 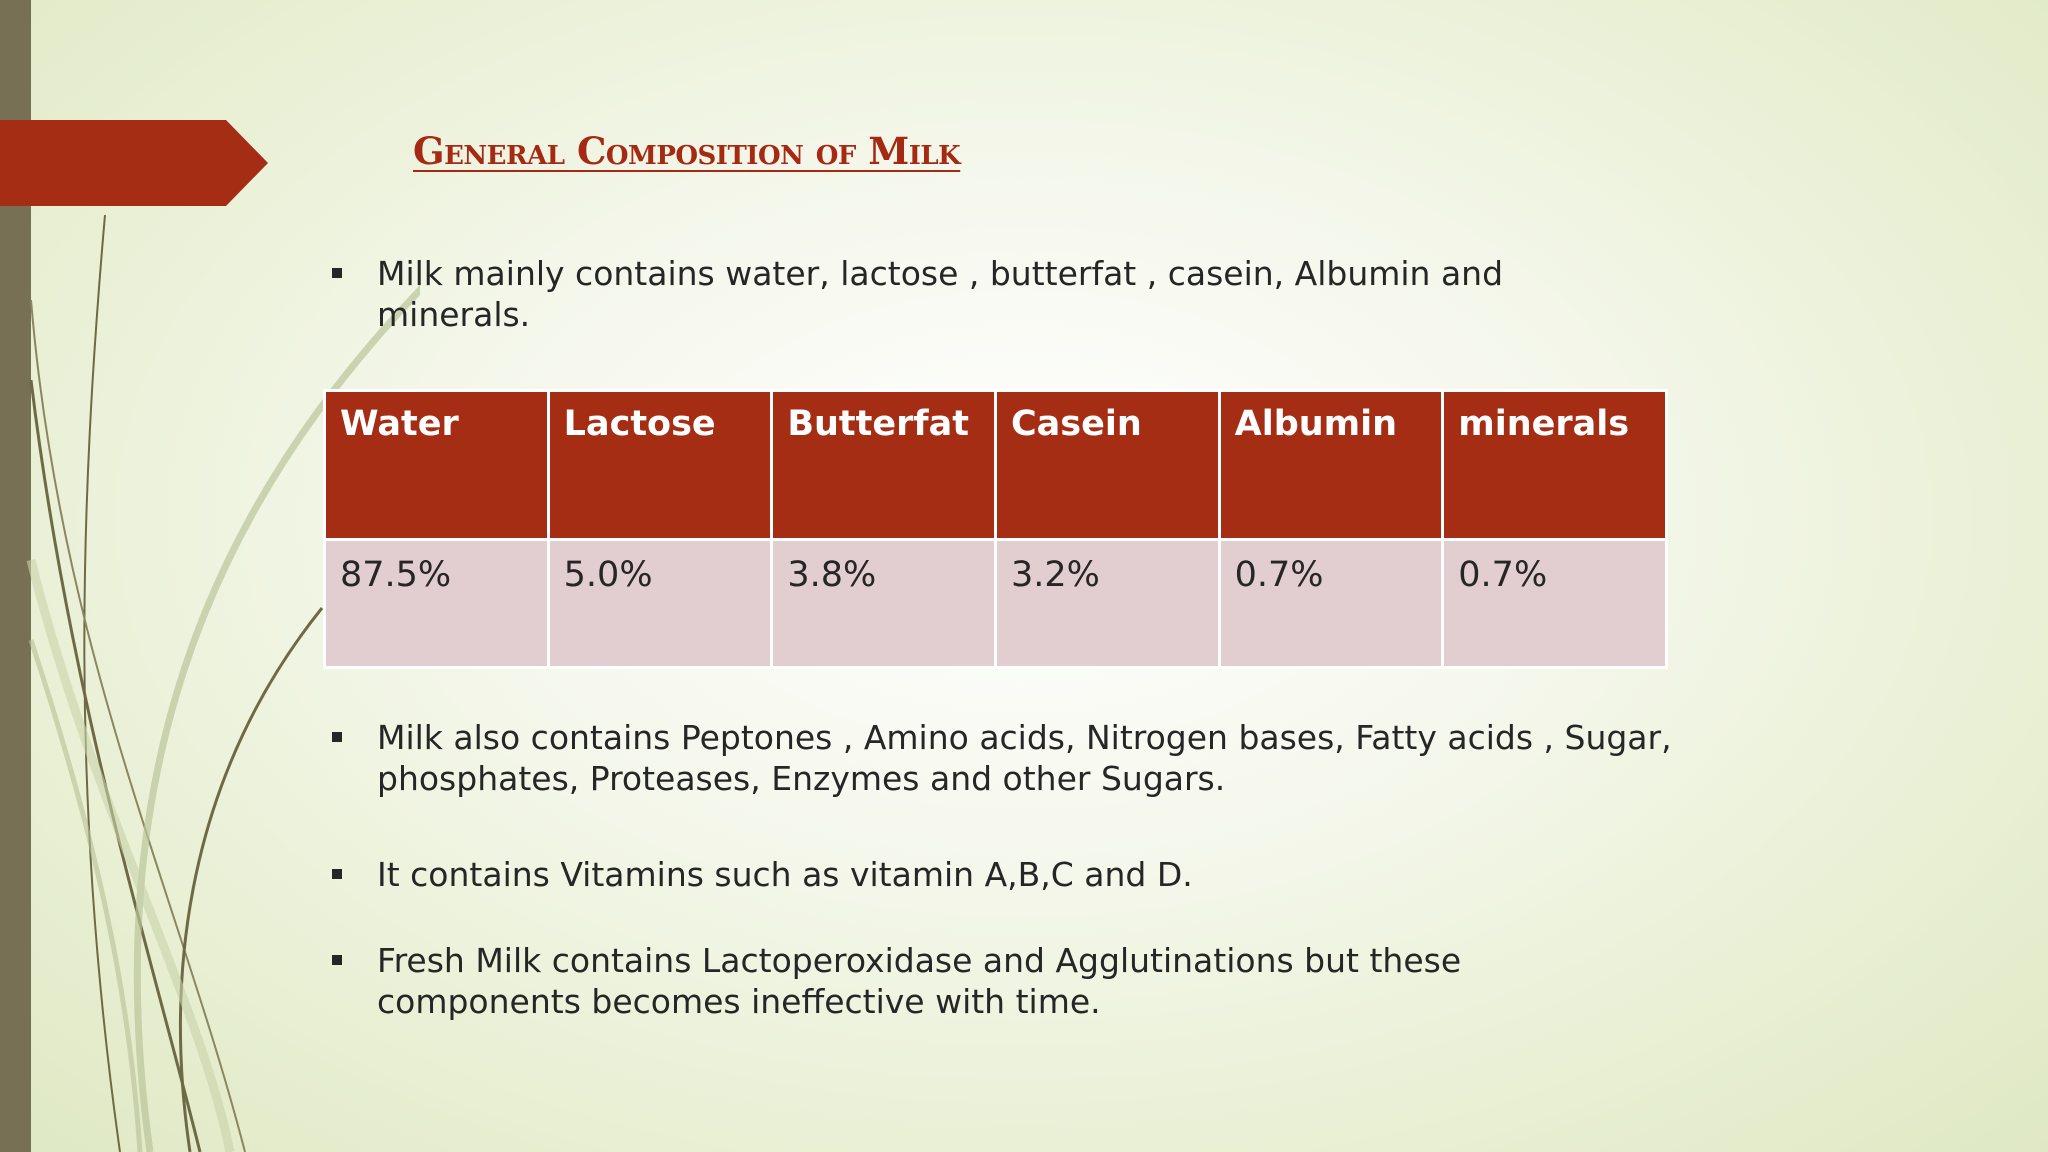 What do you see at coordinates (883, 465) in the screenshot?
I see `header-cell-butterfat: Butterfat` at bounding box center [883, 465].